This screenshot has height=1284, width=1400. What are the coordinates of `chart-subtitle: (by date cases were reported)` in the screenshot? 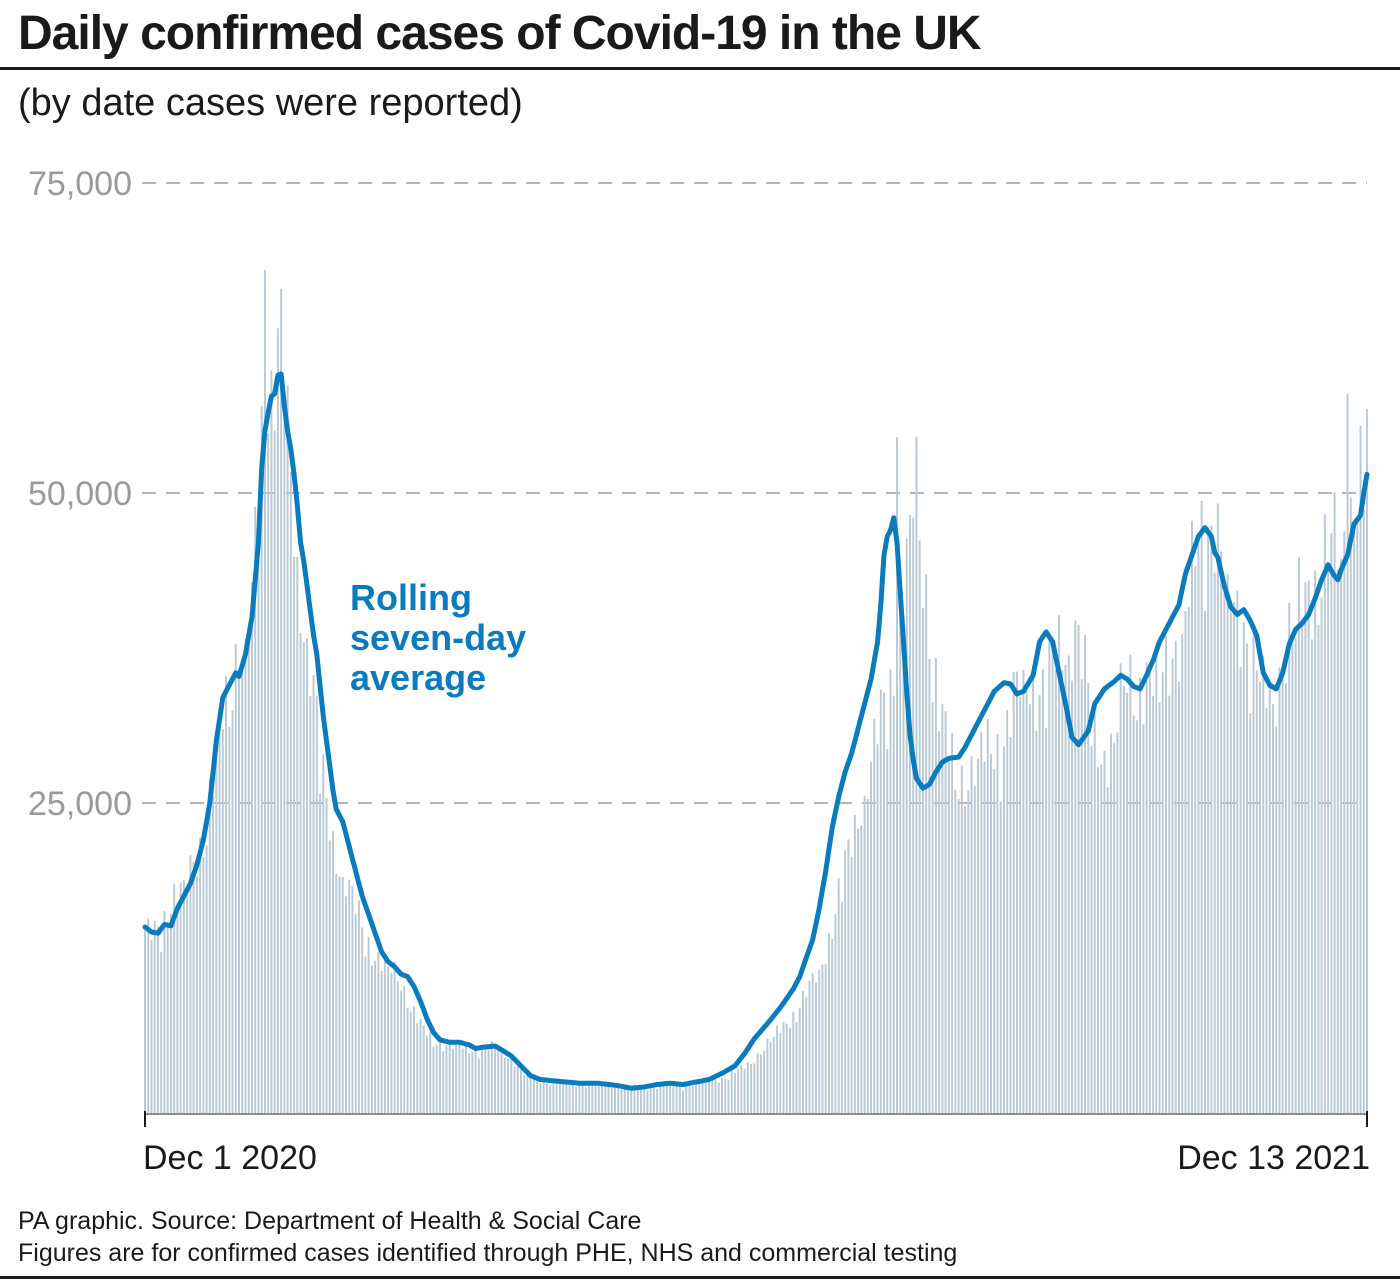 It's located at (270, 103).